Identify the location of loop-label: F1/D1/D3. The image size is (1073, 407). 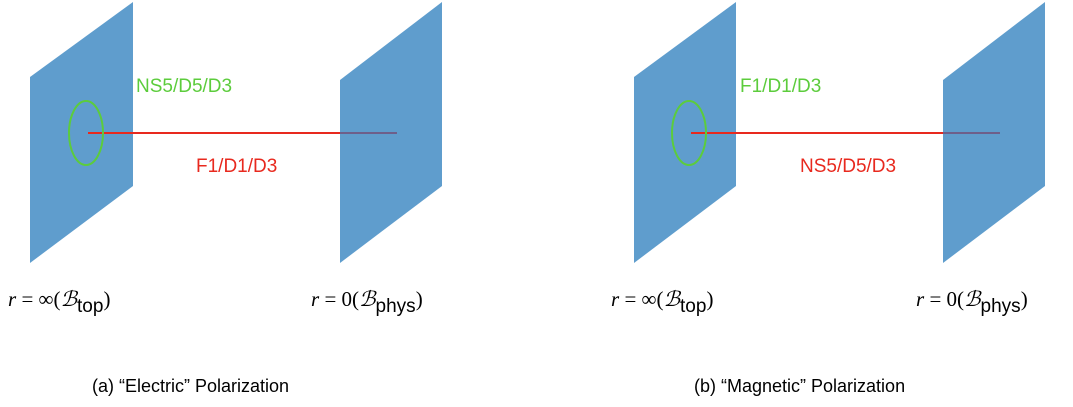
(780, 86).